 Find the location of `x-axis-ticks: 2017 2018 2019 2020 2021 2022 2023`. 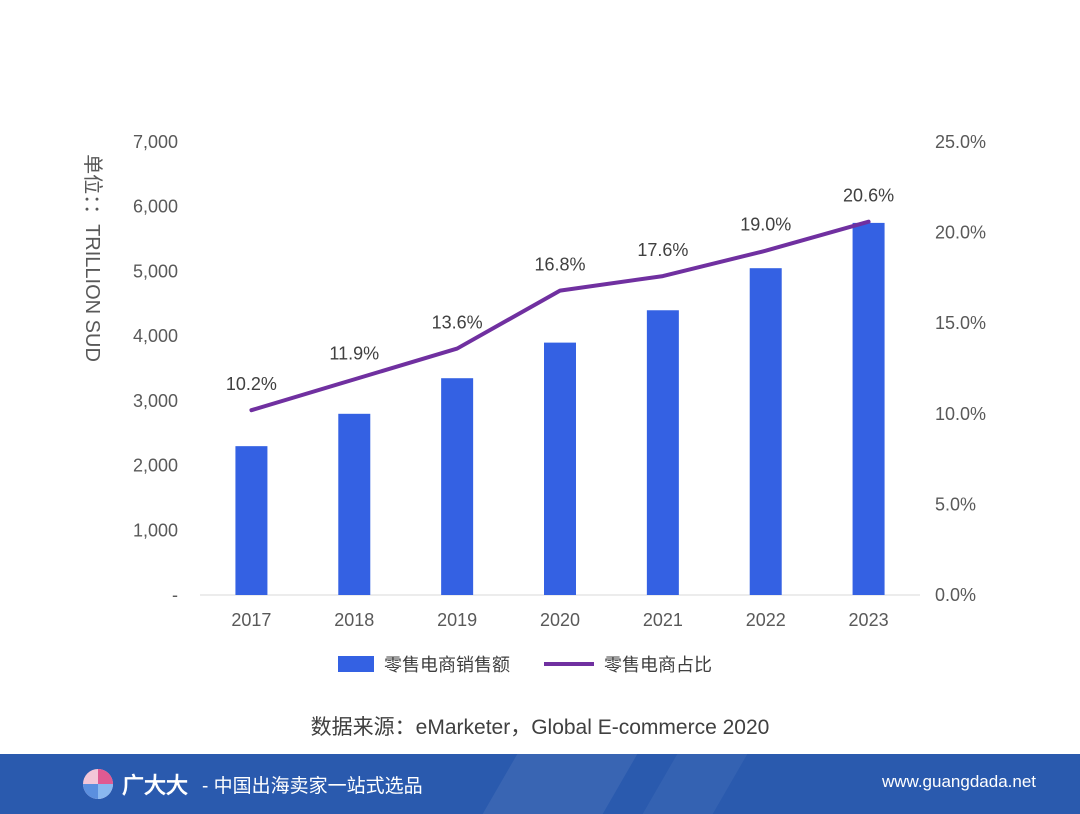

x-axis-ticks: 2017 2018 2019 2020 2021 2022 2023 is located at coordinates (559, 620).